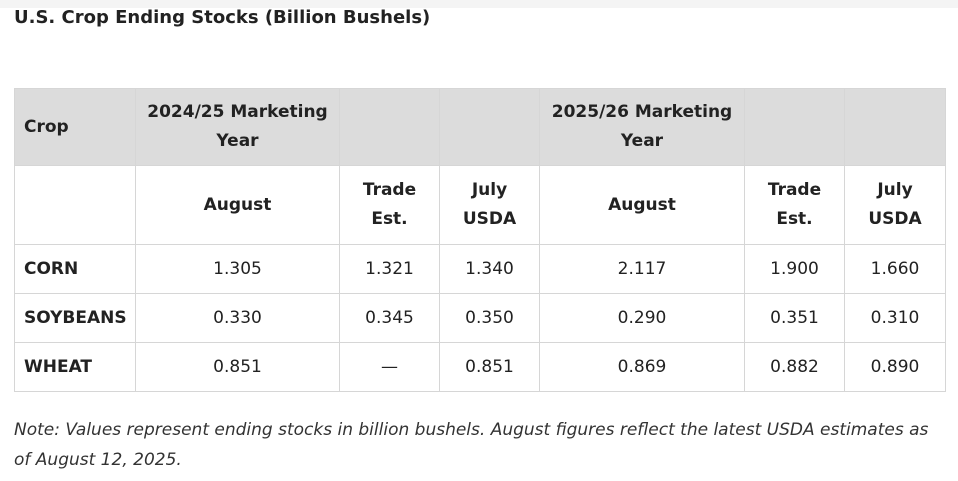  Describe the element at coordinates (75, 127) in the screenshot. I see `column-header-crop: Crop` at that location.